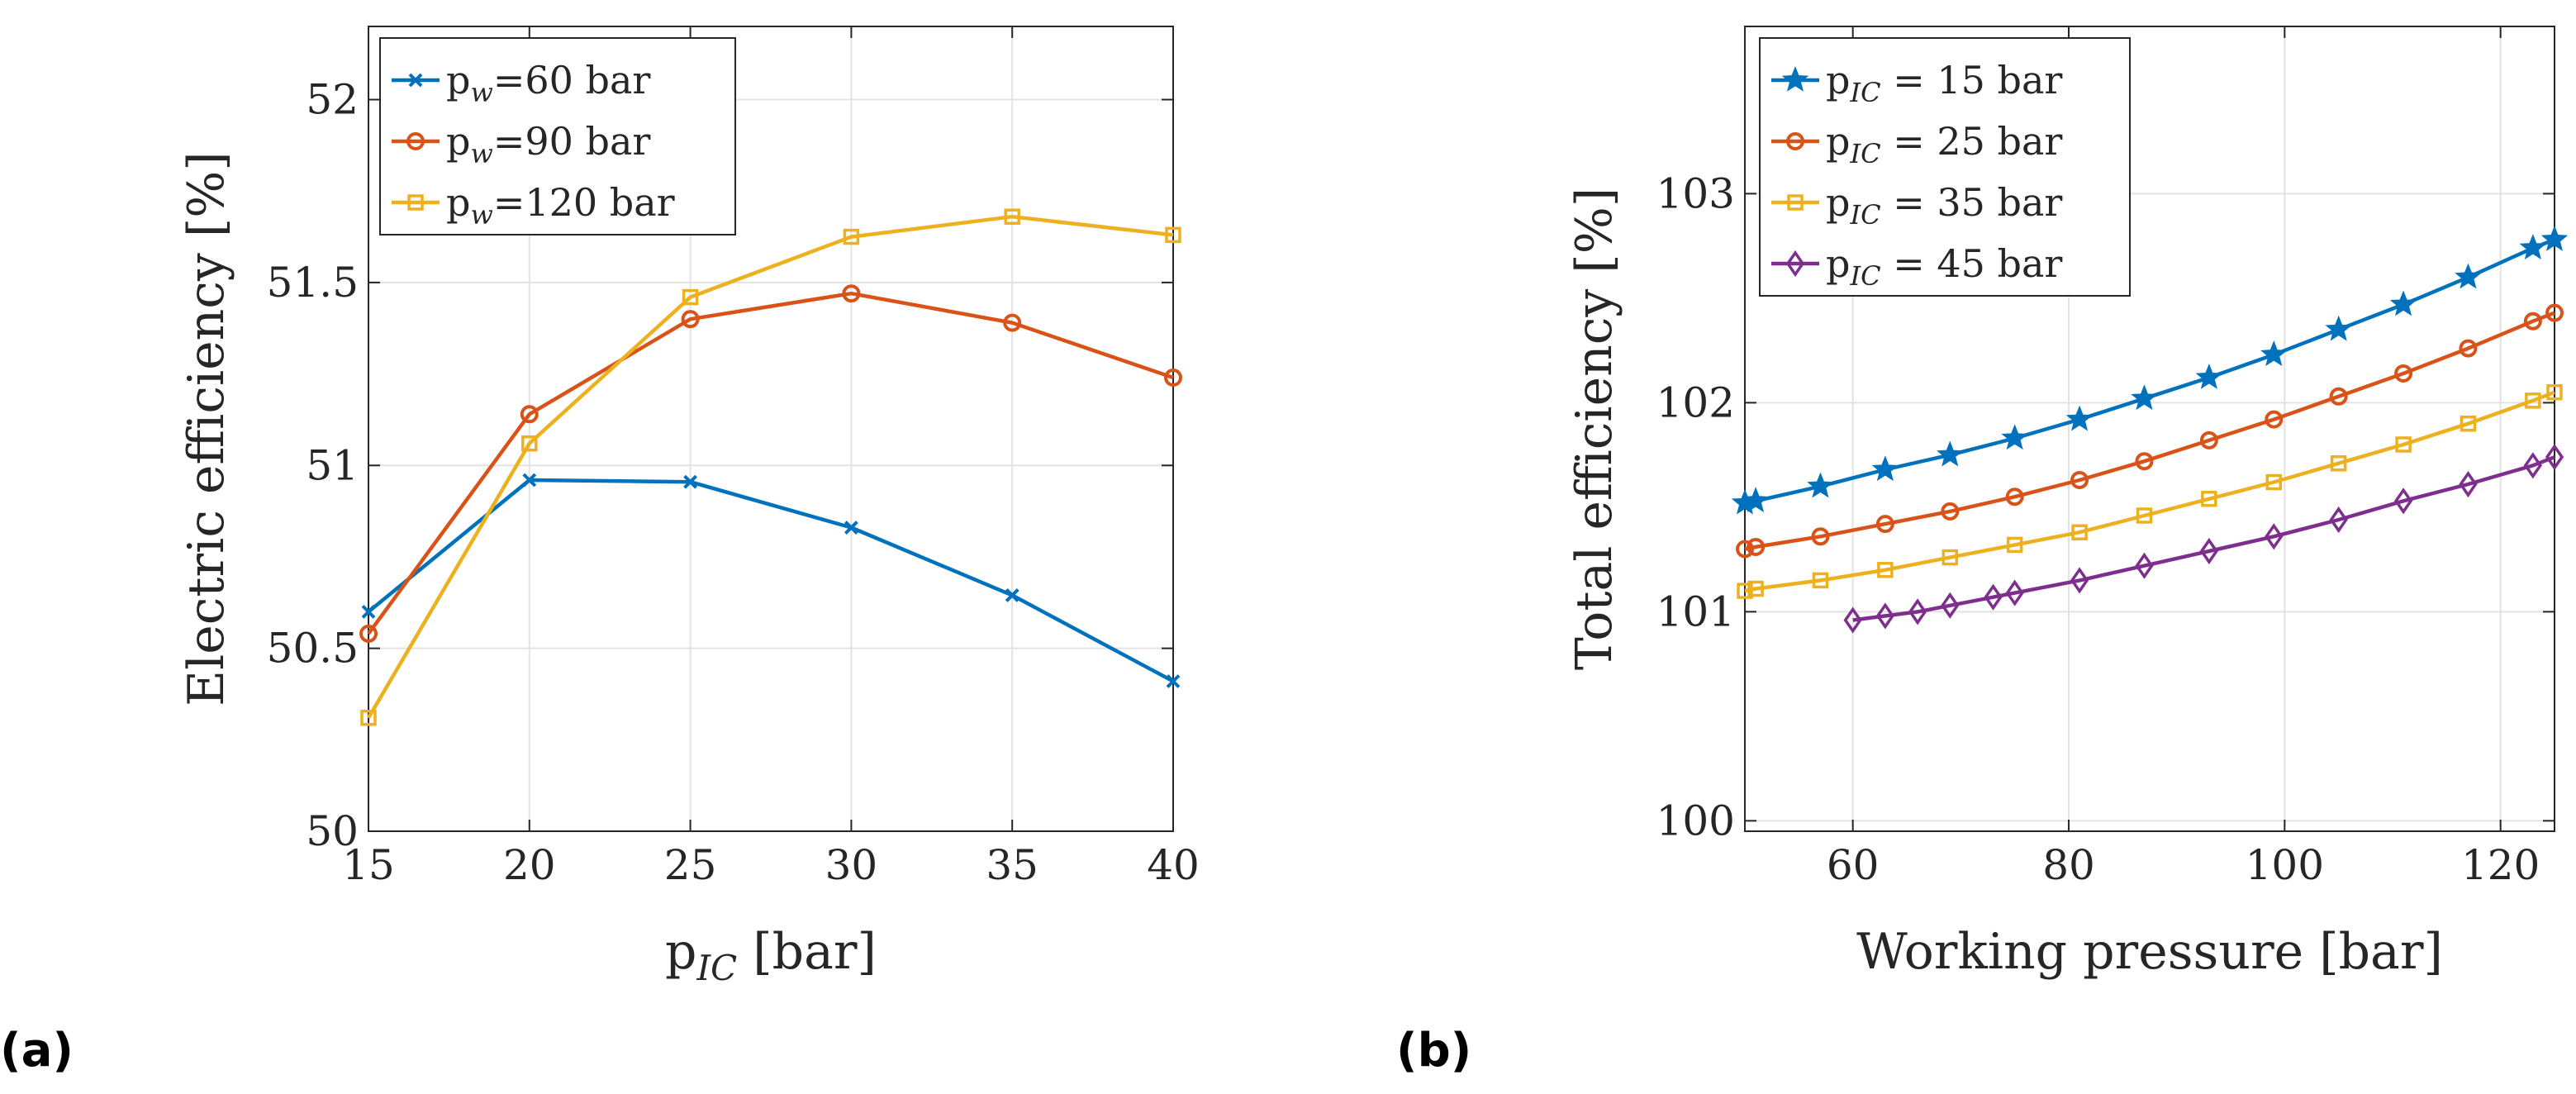  I want to click on a-ytick-label: 51, so click(332, 465).